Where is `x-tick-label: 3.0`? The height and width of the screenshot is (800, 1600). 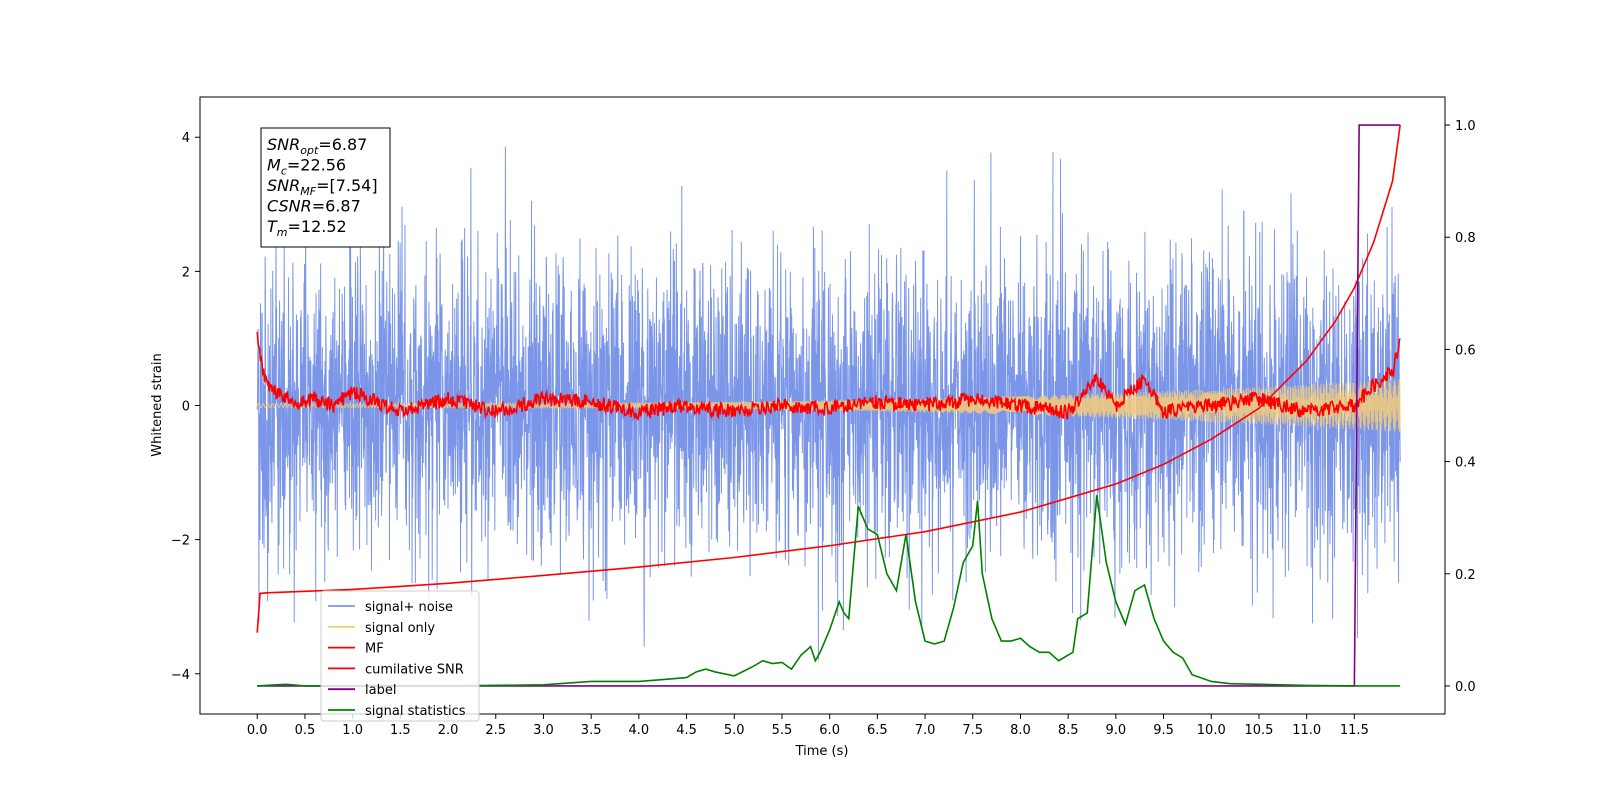 x-tick-label: 3.0 is located at coordinates (543, 730).